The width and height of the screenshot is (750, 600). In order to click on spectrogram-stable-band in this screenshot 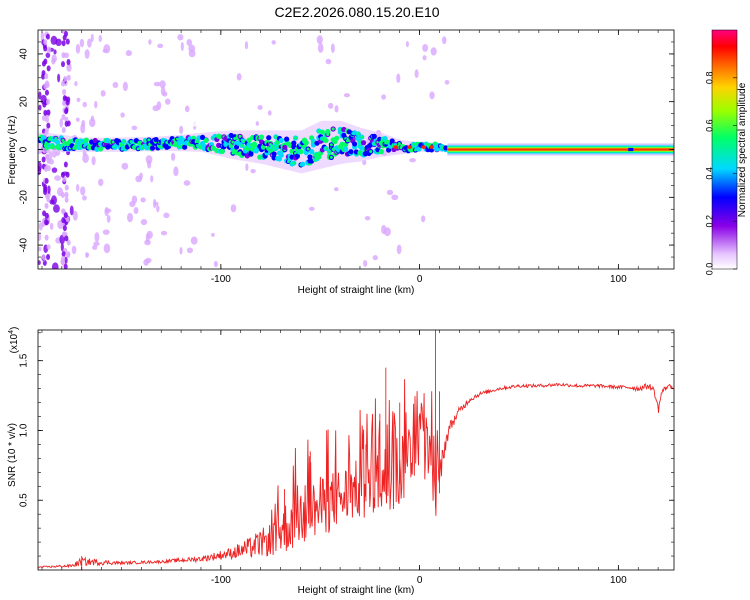, I will do `click(560, 149)`.